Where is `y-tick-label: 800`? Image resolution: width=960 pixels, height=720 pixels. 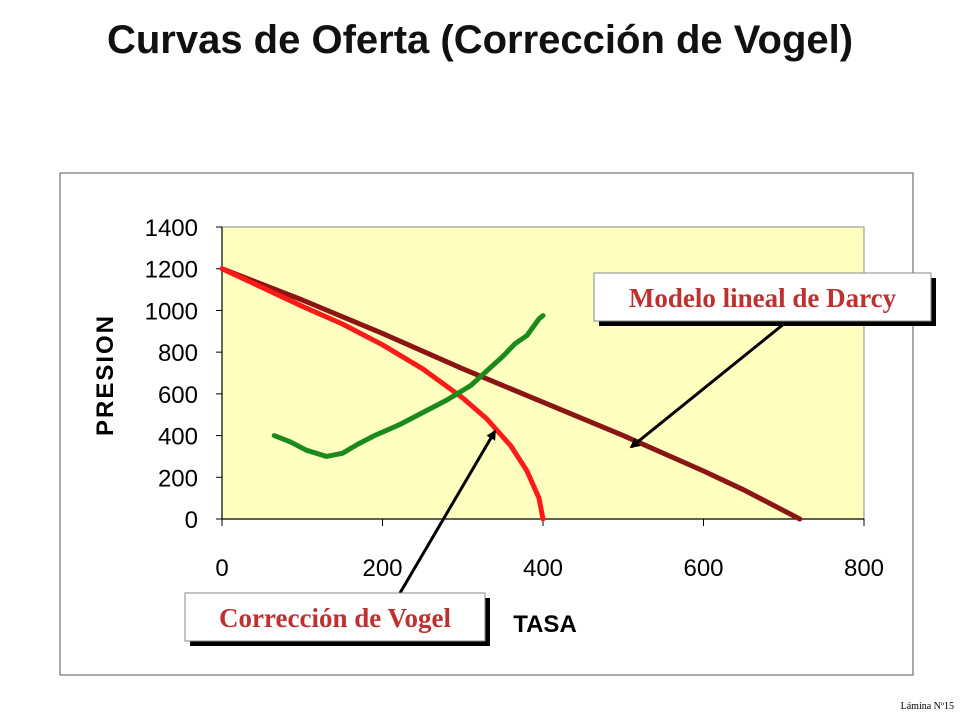
y-tick-label: 800 is located at coordinates (178, 353).